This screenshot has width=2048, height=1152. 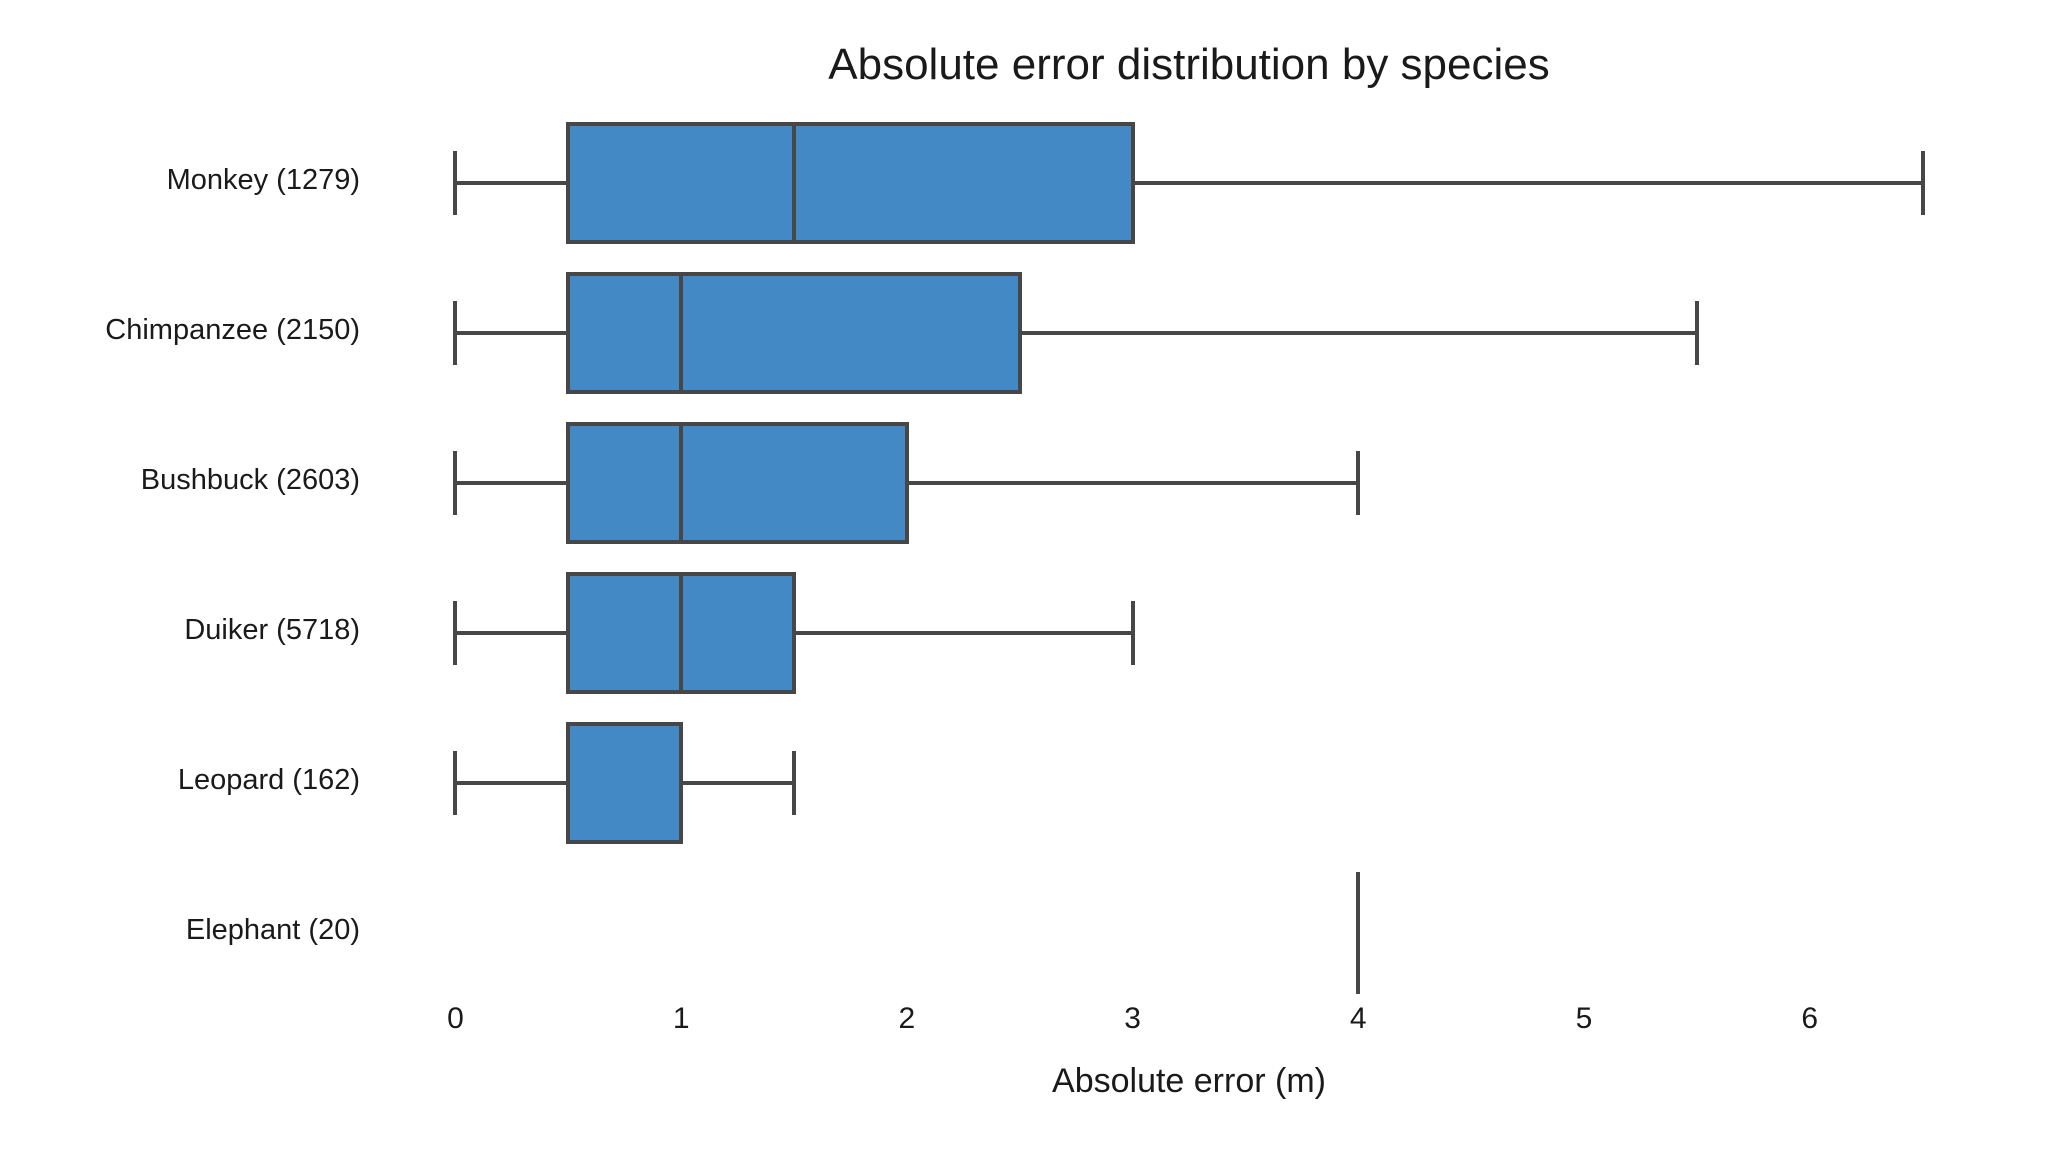 What do you see at coordinates (250, 480) in the screenshot?
I see `ytick-label: Bushbuck (2603)` at bounding box center [250, 480].